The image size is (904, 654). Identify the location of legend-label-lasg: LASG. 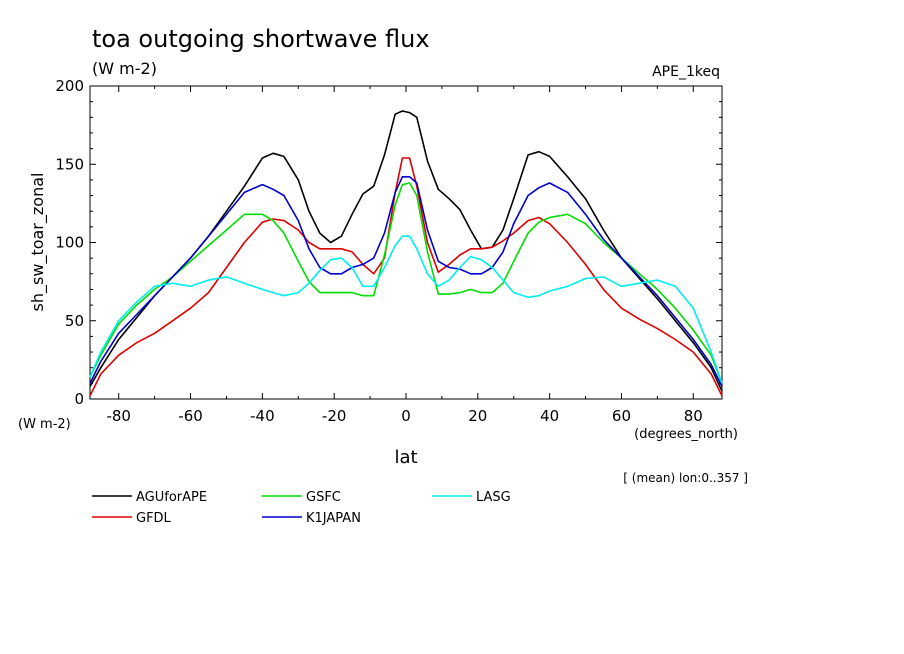
(493, 497).